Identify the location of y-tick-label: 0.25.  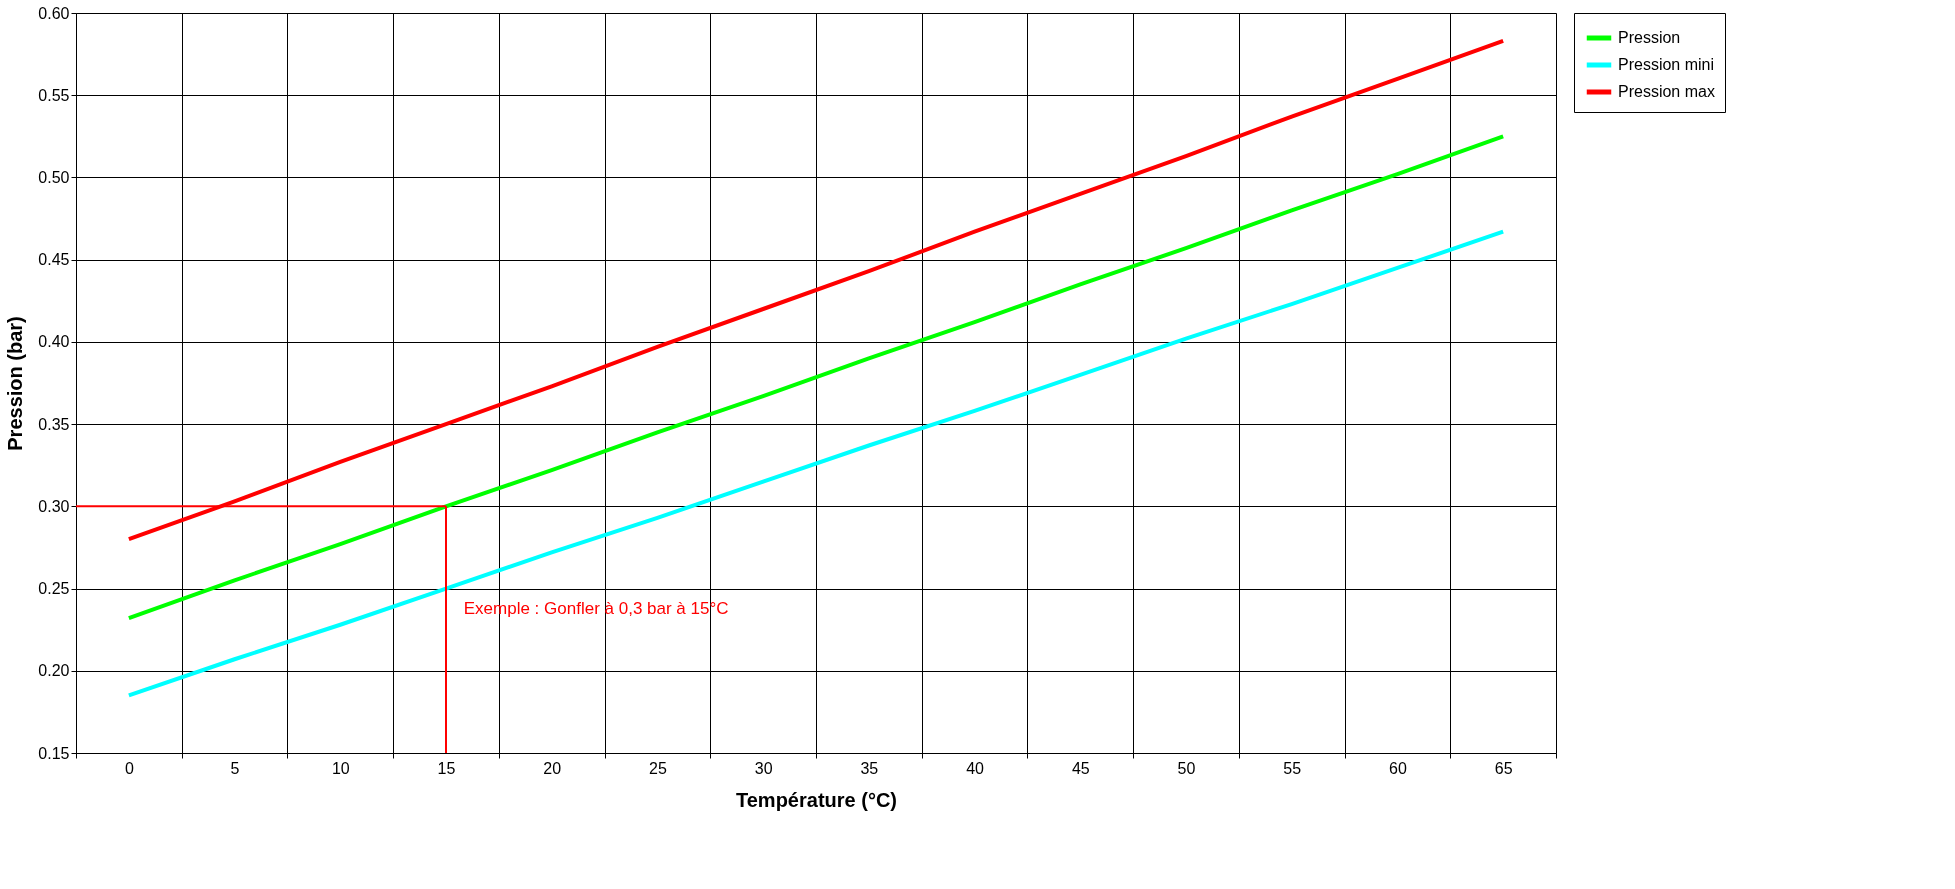
(54, 589).